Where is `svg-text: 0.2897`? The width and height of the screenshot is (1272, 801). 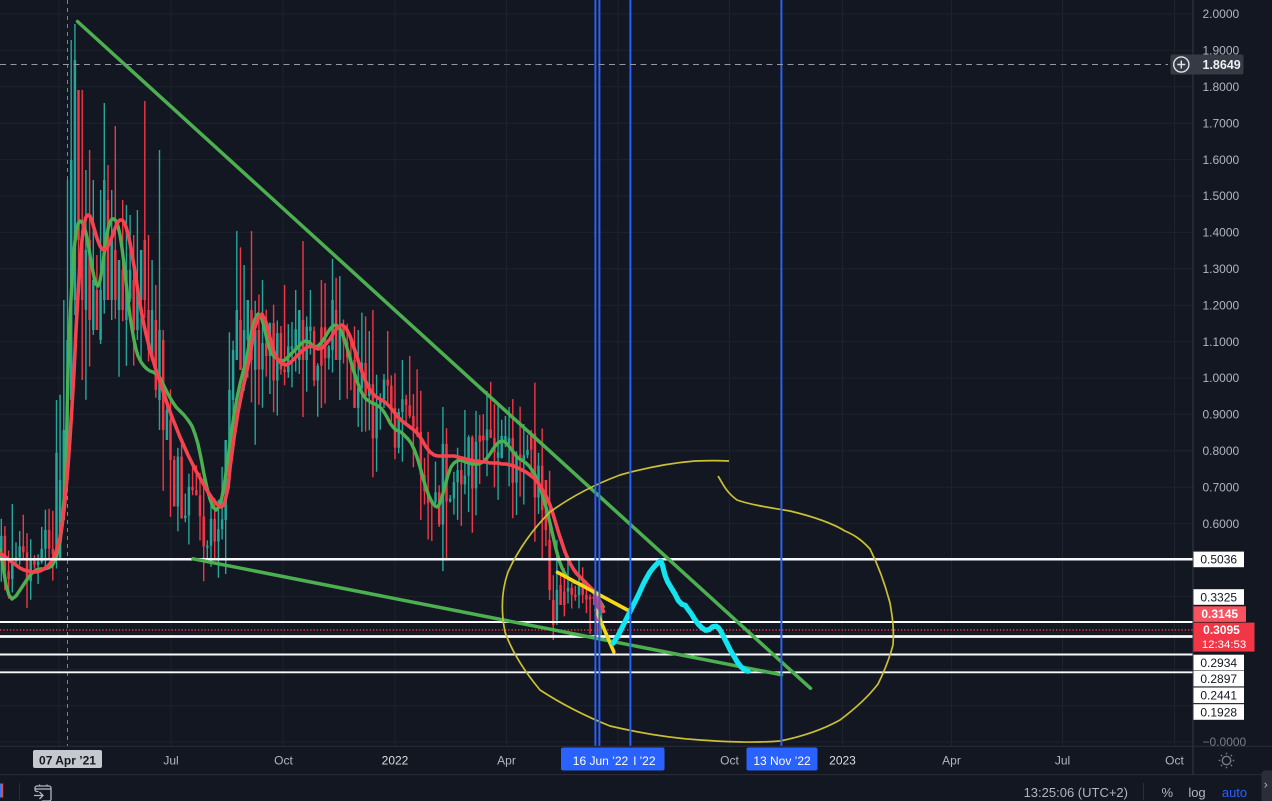
svg-text: 0.2897 is located at coordinates (1218, 679).